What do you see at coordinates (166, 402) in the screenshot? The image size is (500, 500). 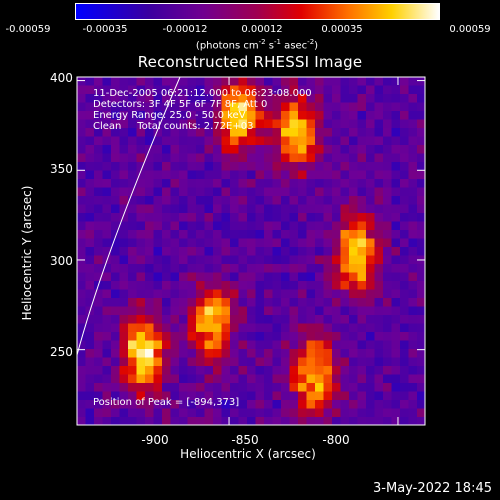 I see `peak-position-label: Position of Peak = [-894,373]` at bounding box center [166, 402].